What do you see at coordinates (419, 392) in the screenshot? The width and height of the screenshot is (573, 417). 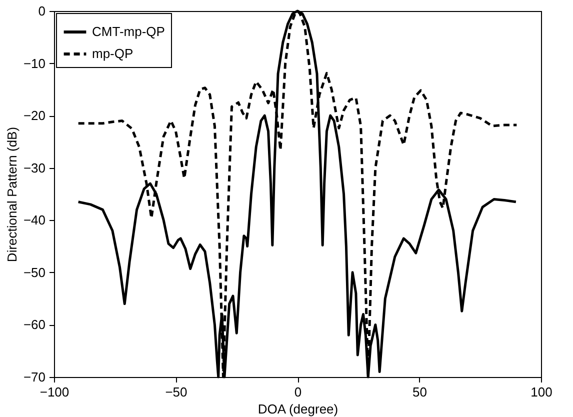 I see `x-tick-label: 50` at bounding box center [419, 392].